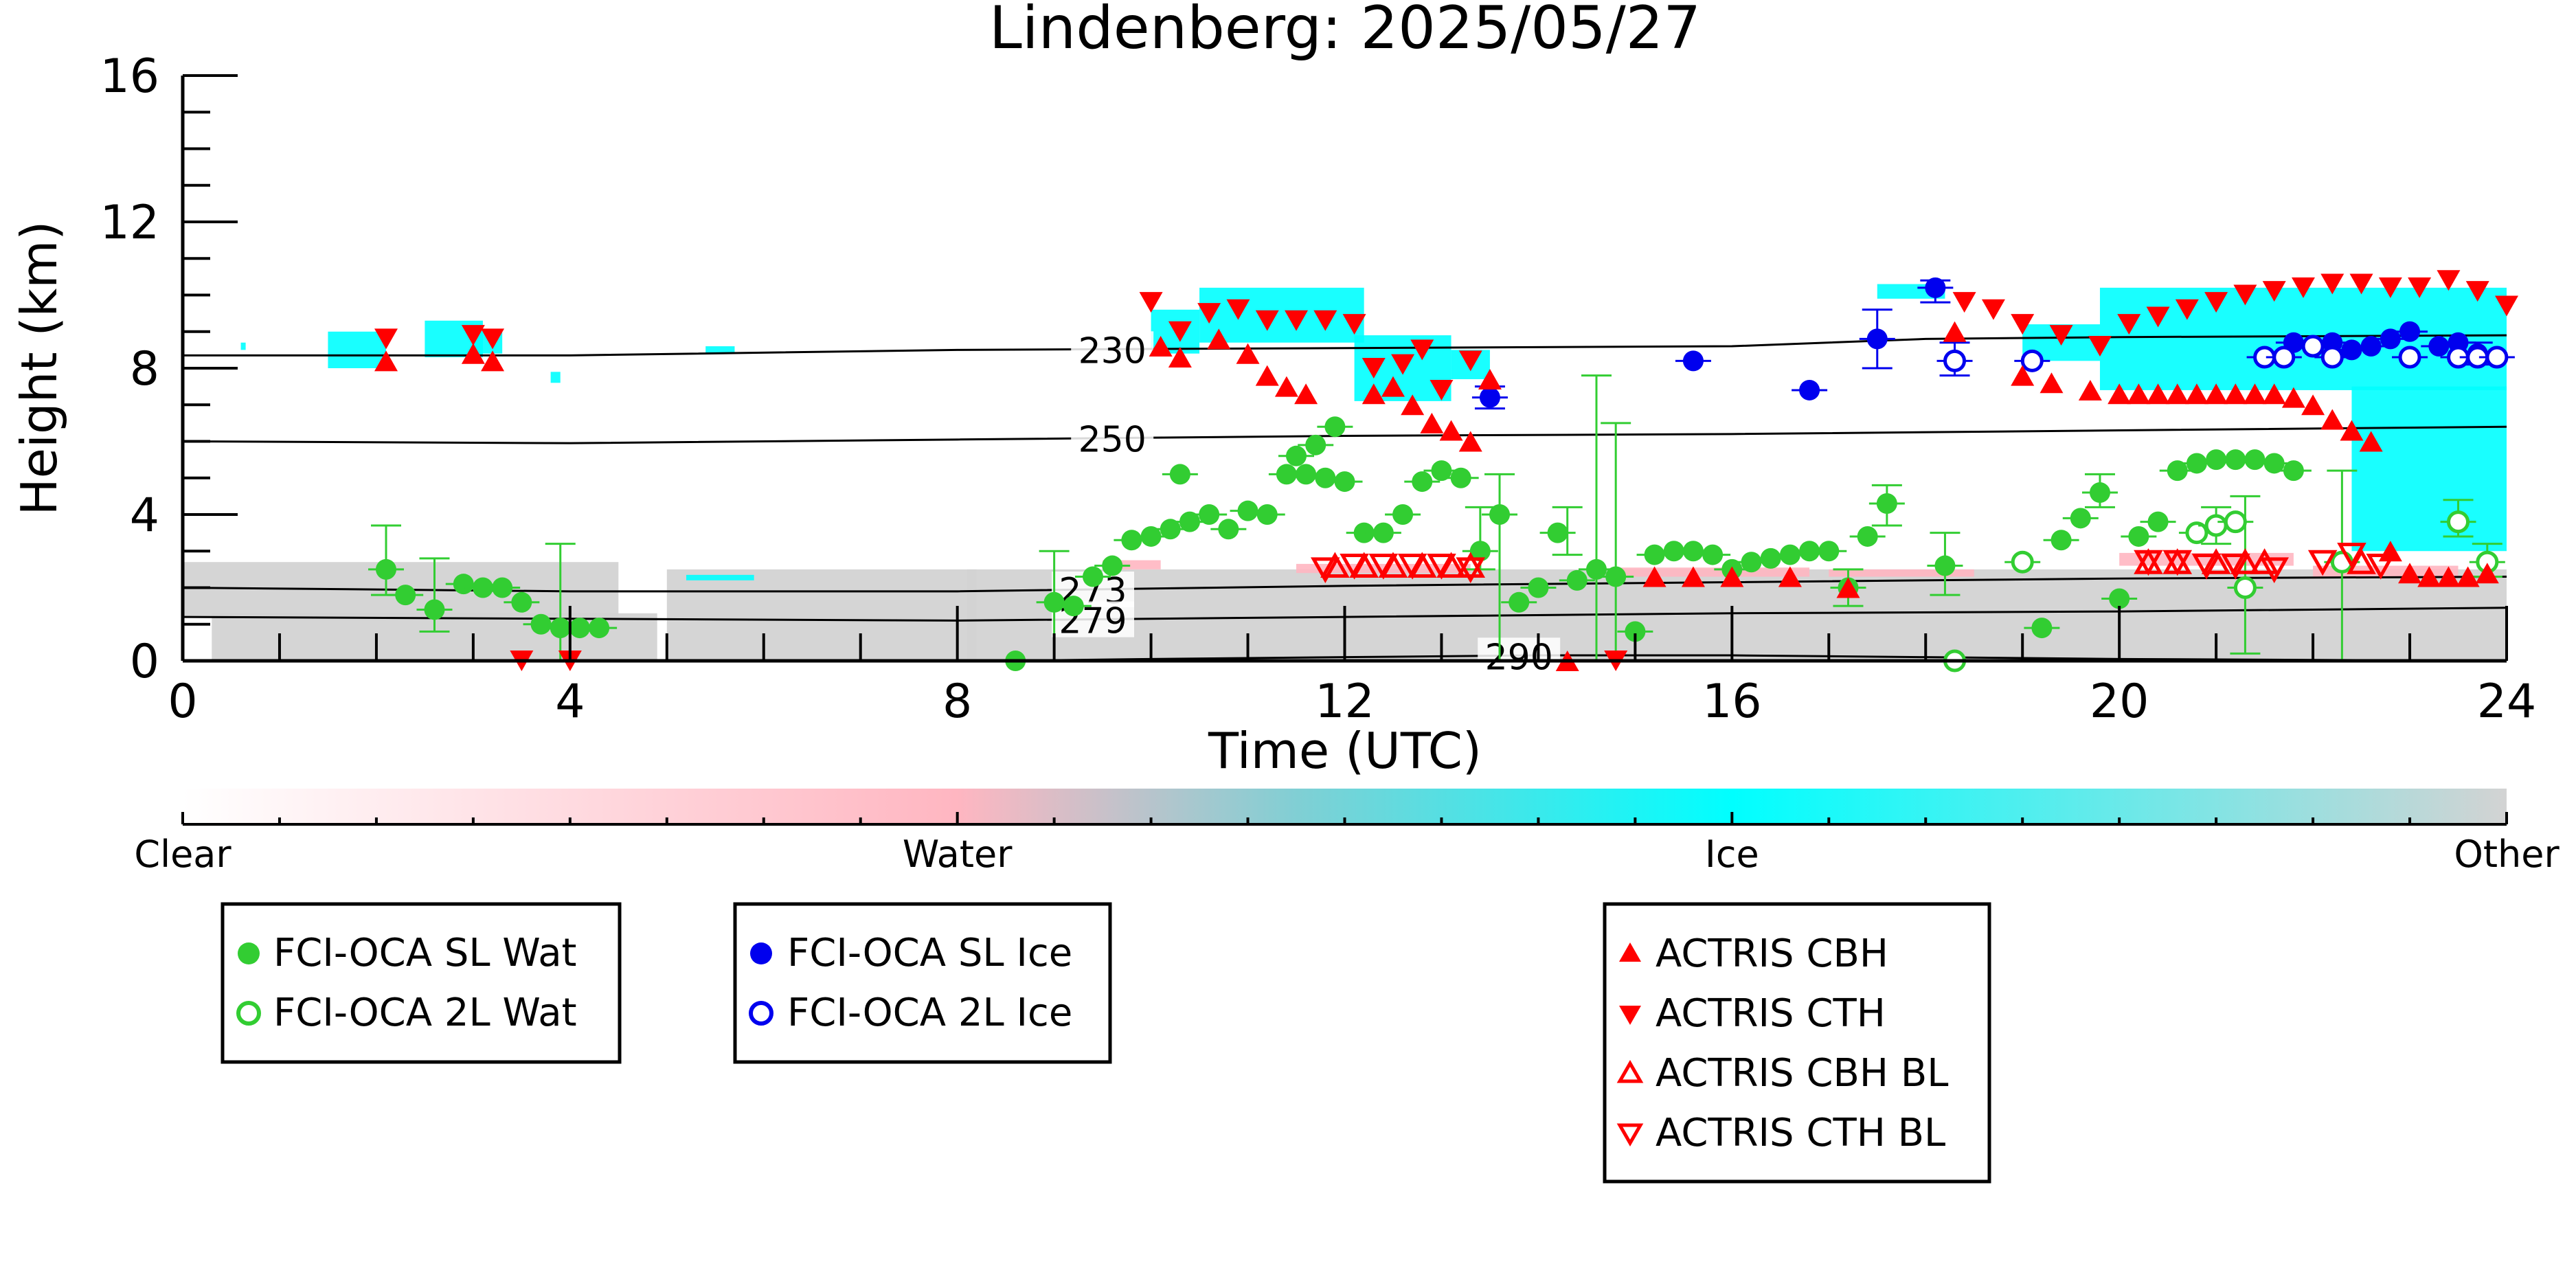 Image resolution: width=2576 pixels, height=1288 pixels. What do you see at coordinates (1771, 1013) in the screenshot?
I see `legend-cth-label: ACTRIS CTH` at bounding box center [1771, 1013].